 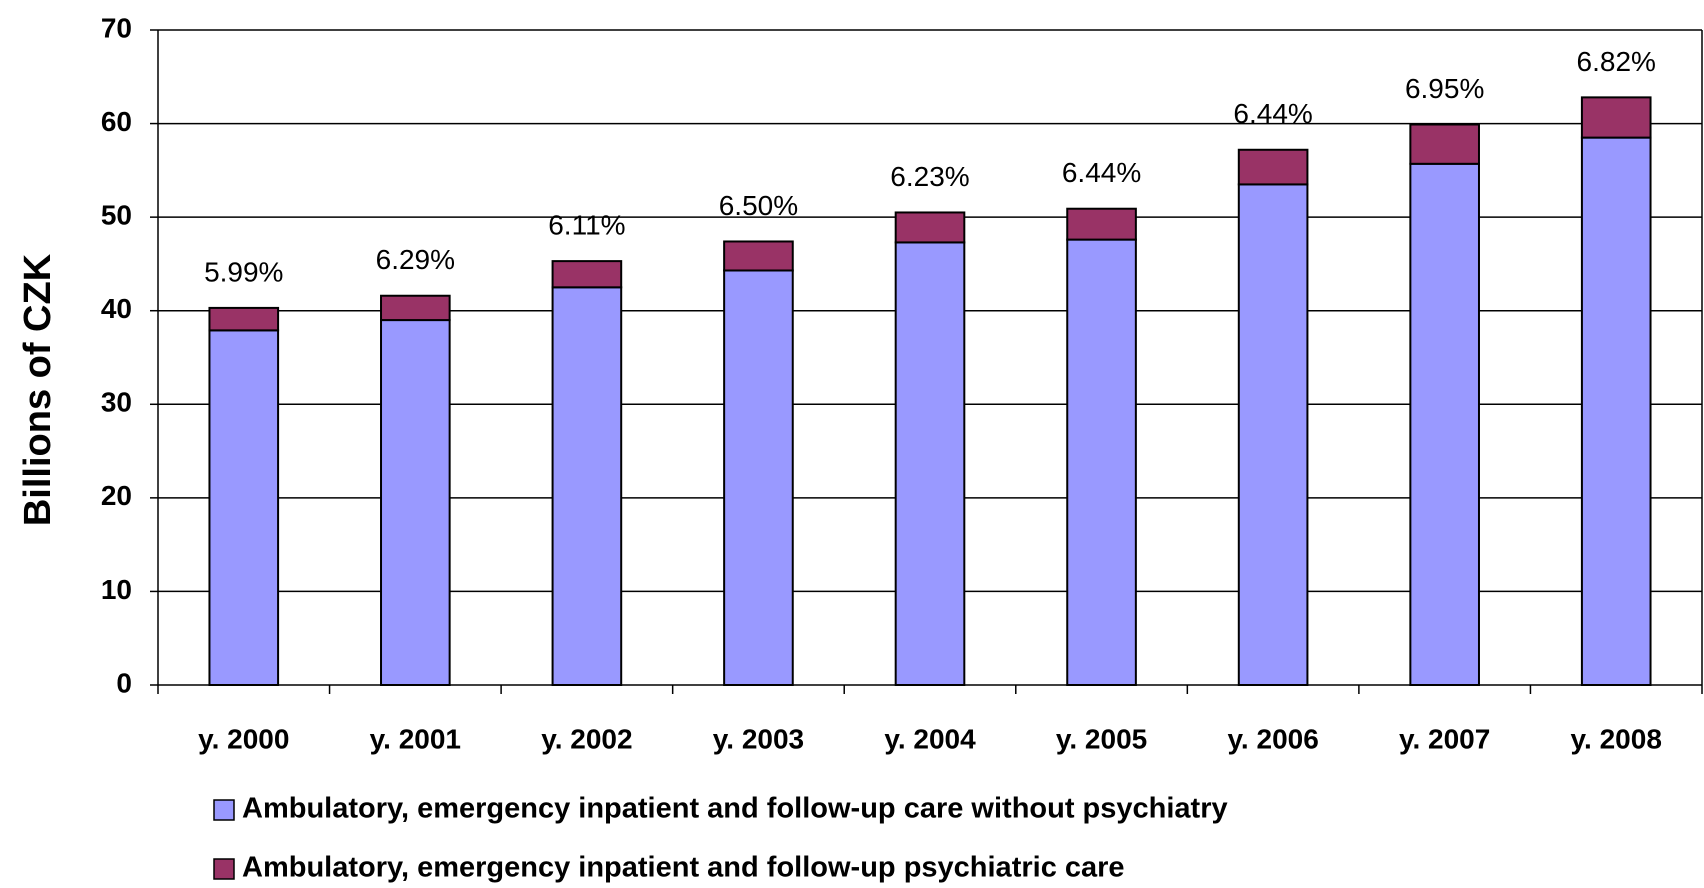 What do you see at coordinates (116, 495) in the screenshot?
I see `y-tick-label: 20` at bounding box center [116, 495].